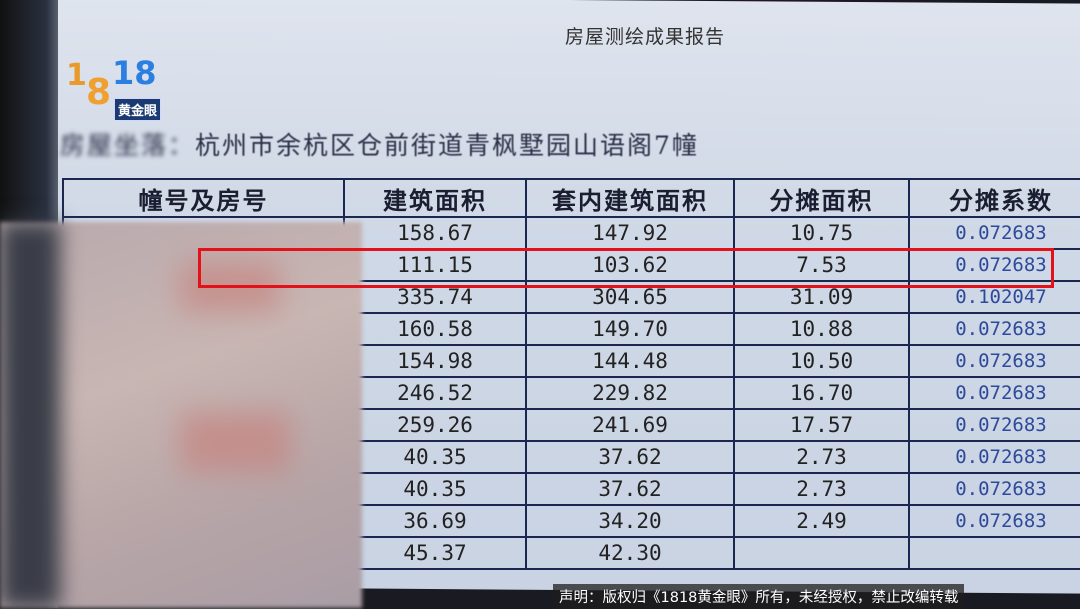 The image size is (1080, 609). What do you see at coordinates (630, 329) in the screenshot?
I see `cell-interior-area: 149.70` at bounding box center [630, 329].